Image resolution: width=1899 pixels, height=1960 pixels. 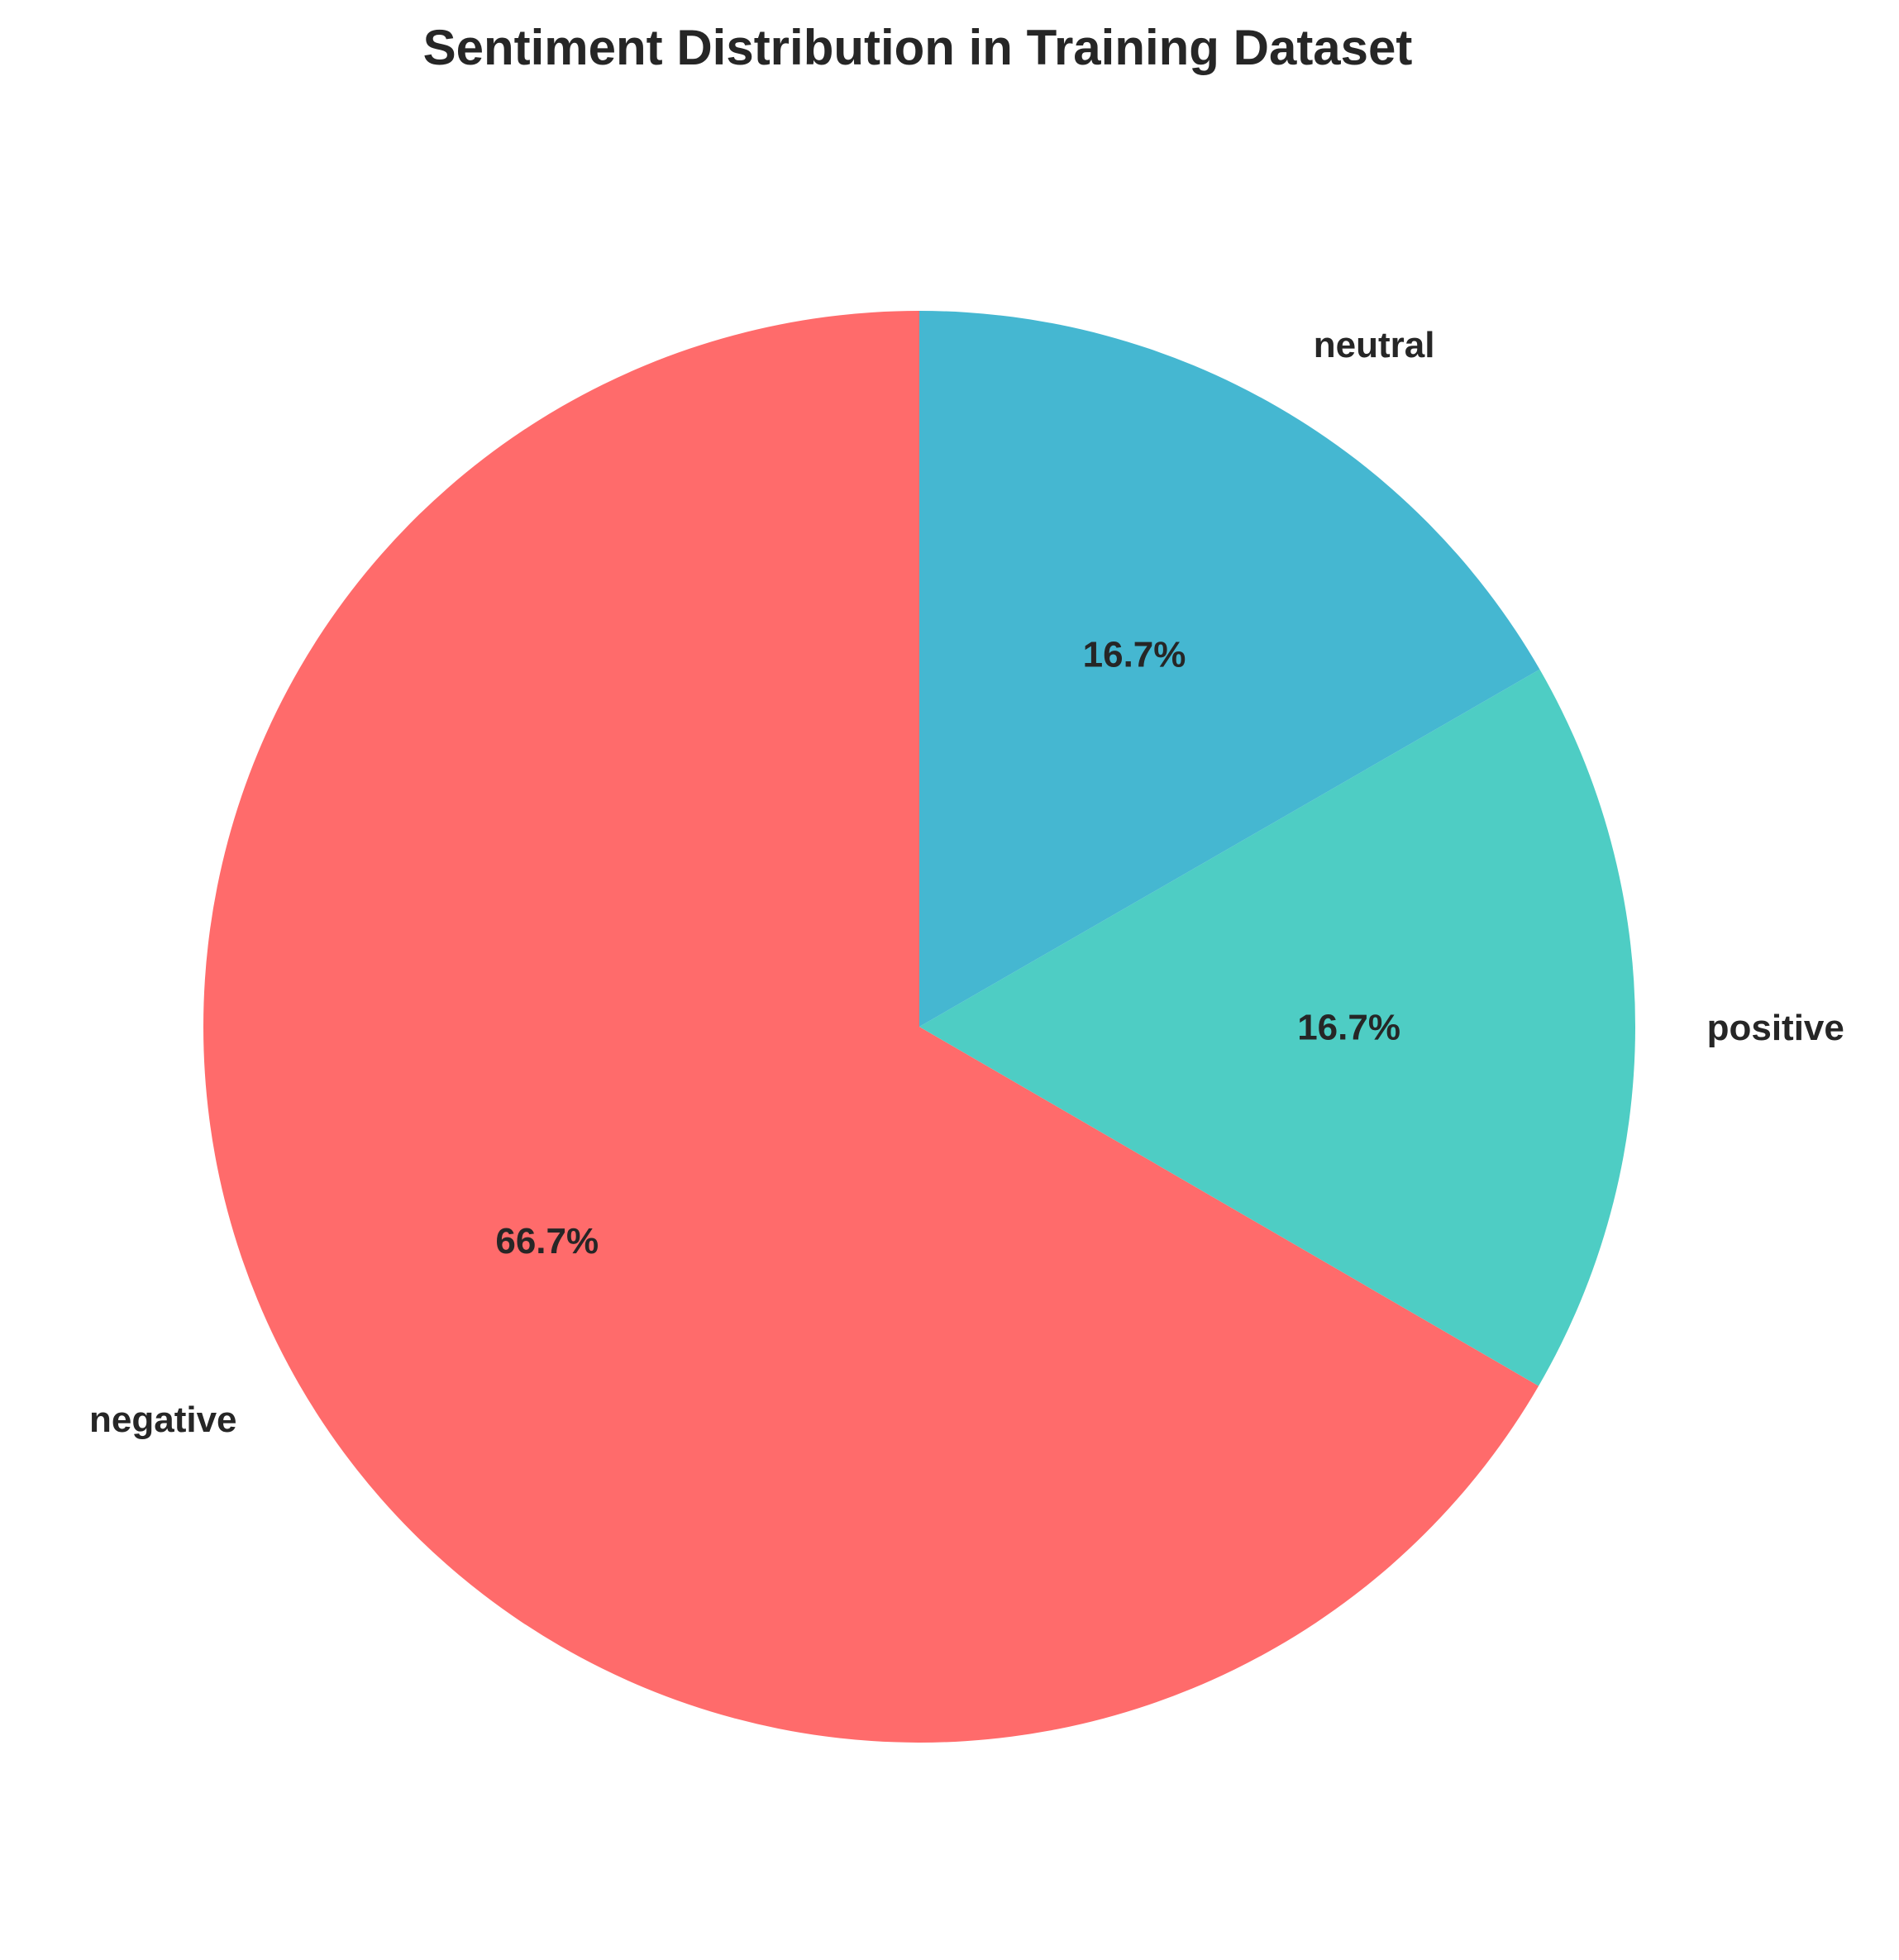 What do you see at coordinates (1229, 669) in the screenshot?
I see `pie-slice-neutral` at bounding box center [1229, 669].